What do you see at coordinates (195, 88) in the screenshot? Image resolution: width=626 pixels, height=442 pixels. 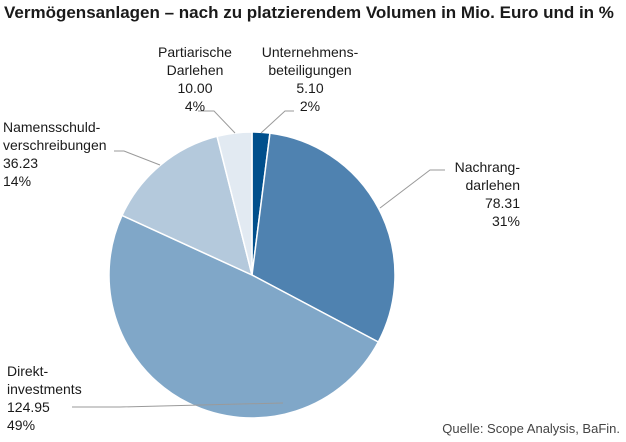 I see `label-value: 10.00` at bounding box center [195, 88].